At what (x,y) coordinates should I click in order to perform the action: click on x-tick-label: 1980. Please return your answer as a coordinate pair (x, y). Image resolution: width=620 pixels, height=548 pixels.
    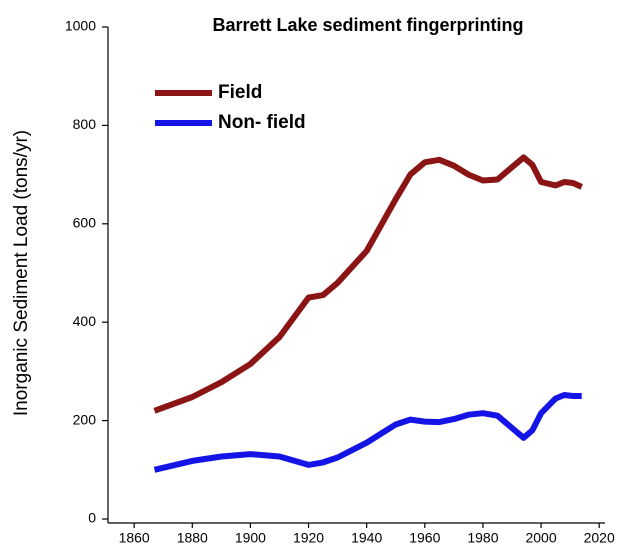
    Looking at the image, I should click on (482, 538).